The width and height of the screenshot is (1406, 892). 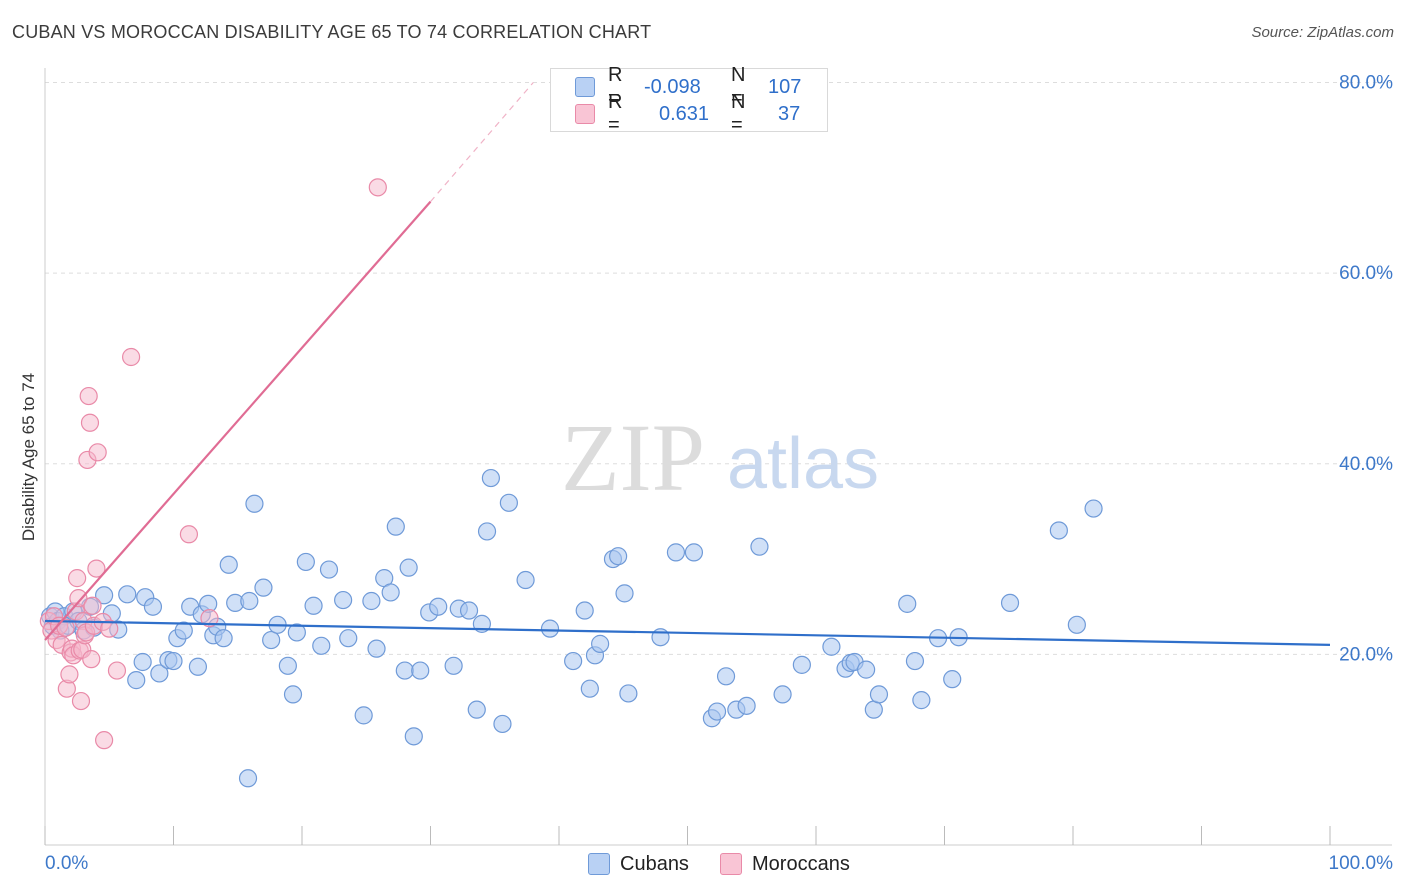 I want to click on watermark: ZIP atlas, so click(x=720, y=457).